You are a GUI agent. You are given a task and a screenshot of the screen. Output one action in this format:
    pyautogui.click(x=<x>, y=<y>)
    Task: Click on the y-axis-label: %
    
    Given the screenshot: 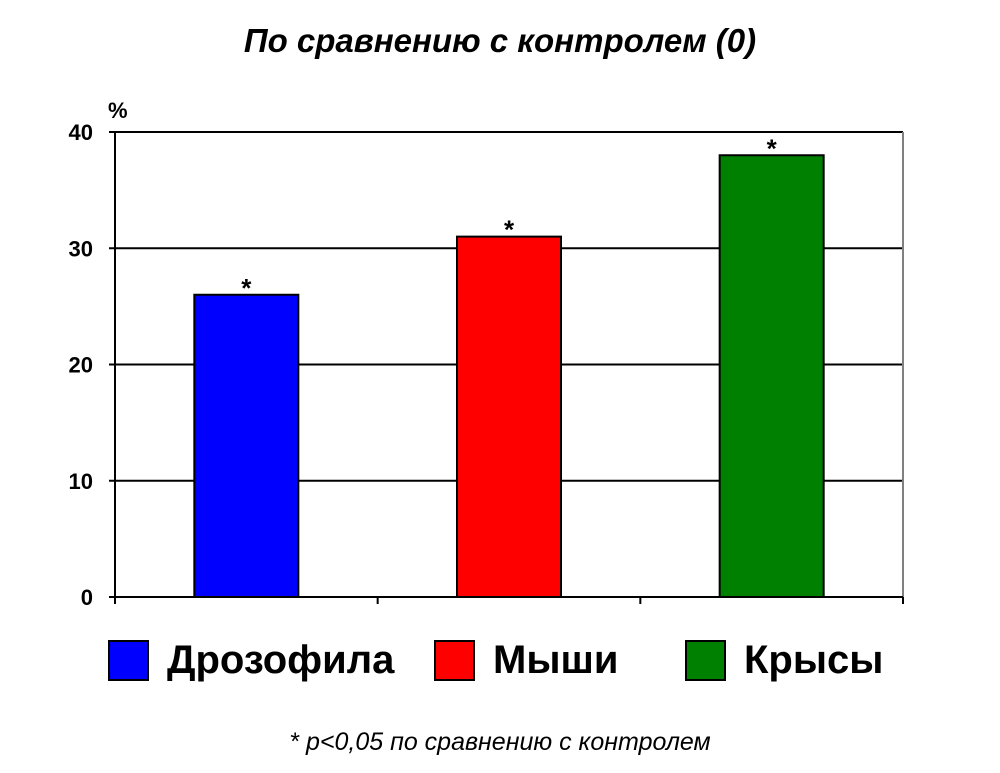 What is the action you would take?
    pyautogui.click(x=118, y=110)
    